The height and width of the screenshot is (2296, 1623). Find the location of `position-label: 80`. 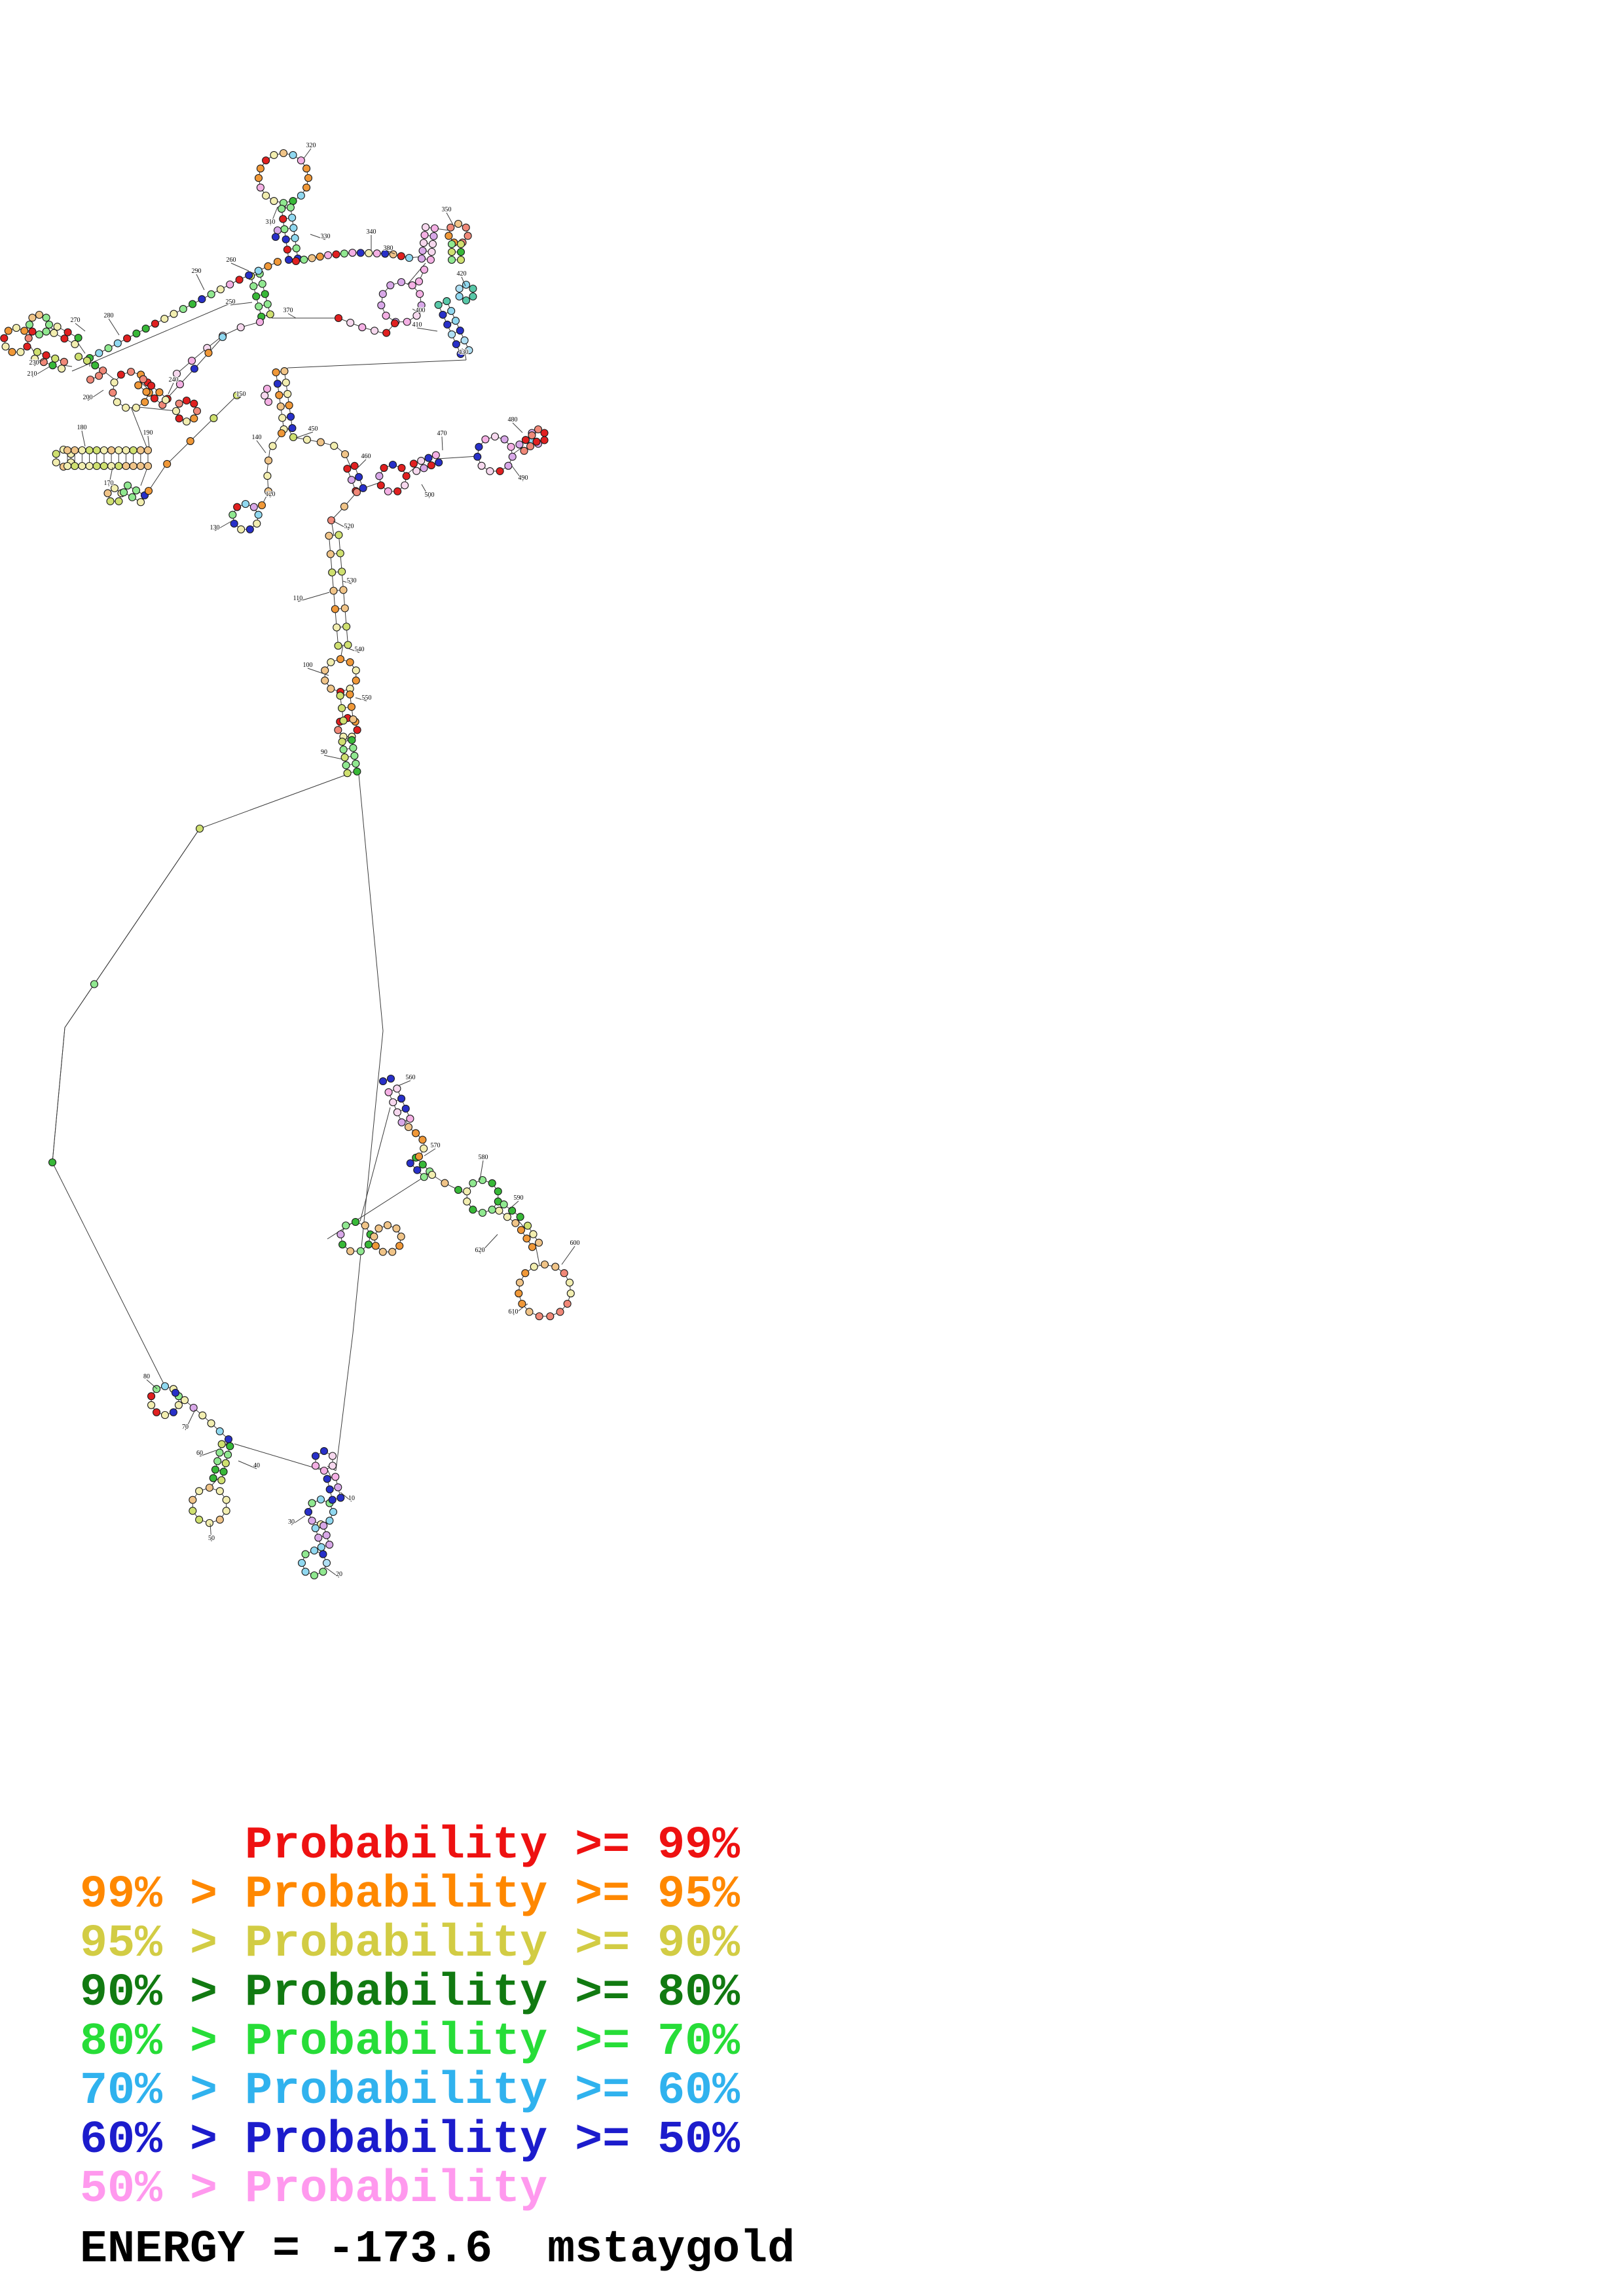

position-label: 80 is located at coordinates (146, 1376).